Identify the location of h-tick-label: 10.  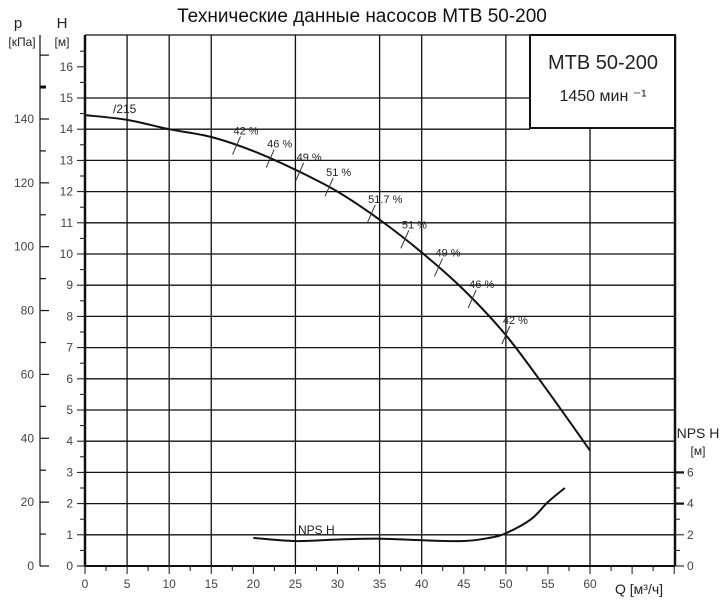
(67, 254).